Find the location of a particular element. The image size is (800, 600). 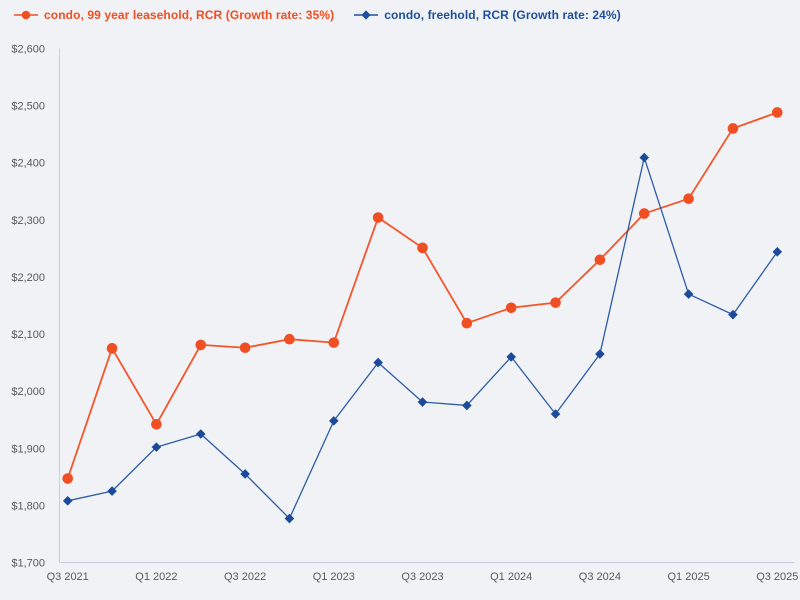

legend-circle-marker-icon is located at coordinates (26, 15).